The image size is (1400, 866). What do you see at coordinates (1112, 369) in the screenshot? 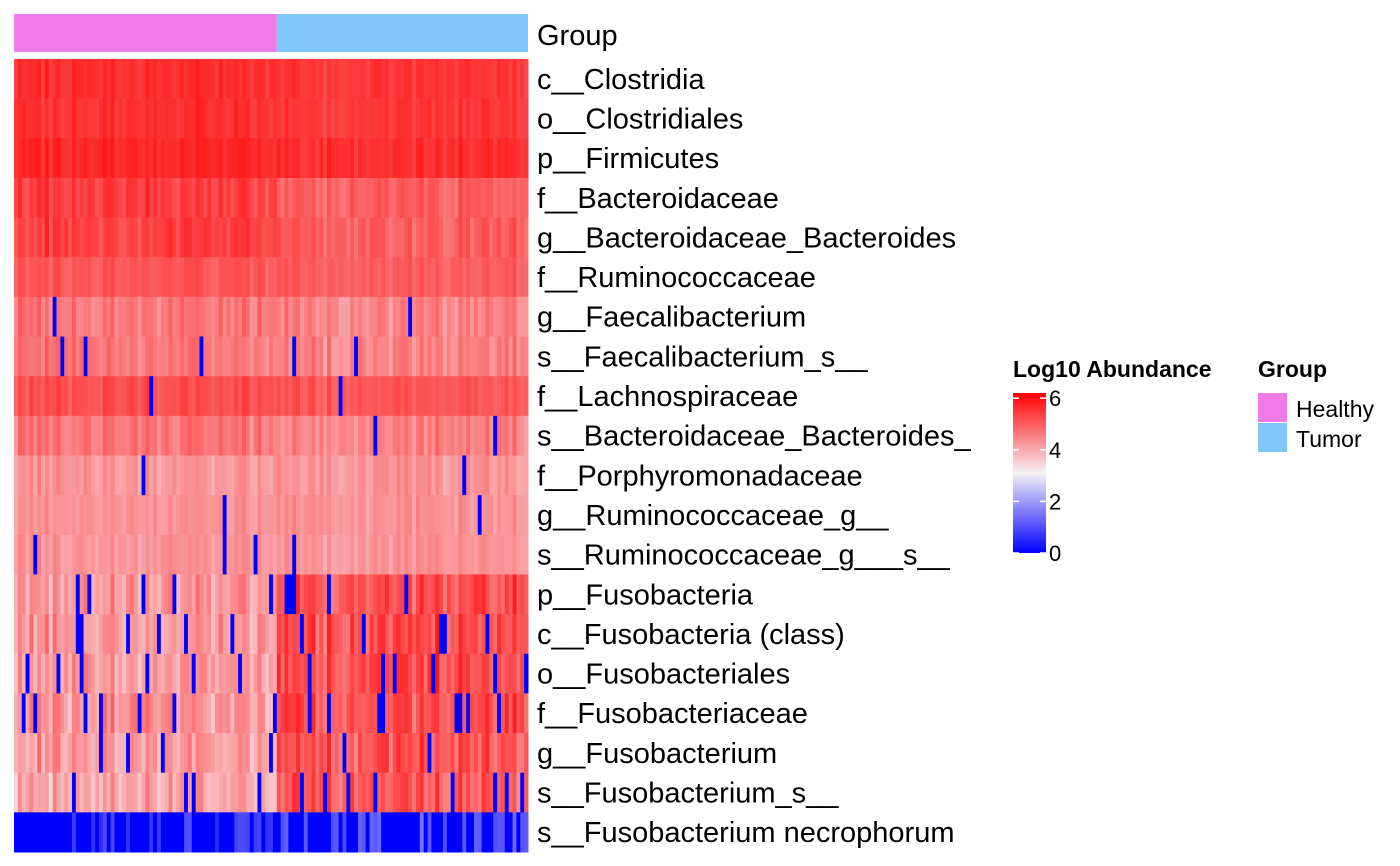
I see `color-legend-title: Log10 Abundance` at bounding box center [1112, 369].